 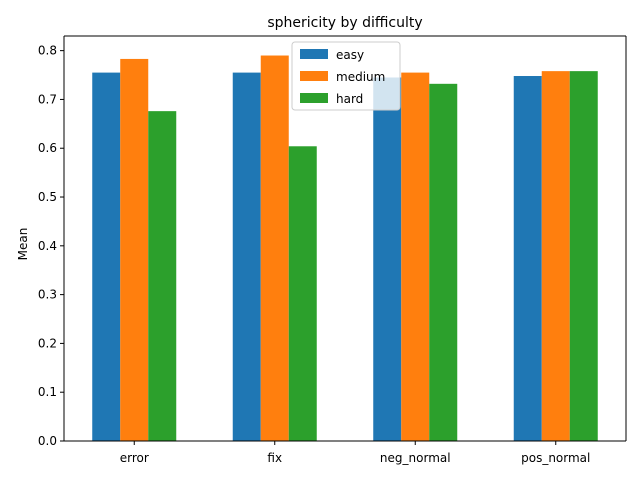 What do you see at coordinates (555, 256) in the screenshot?
I see `bar-medium-pos_normal` at bounding box center [555, 256].